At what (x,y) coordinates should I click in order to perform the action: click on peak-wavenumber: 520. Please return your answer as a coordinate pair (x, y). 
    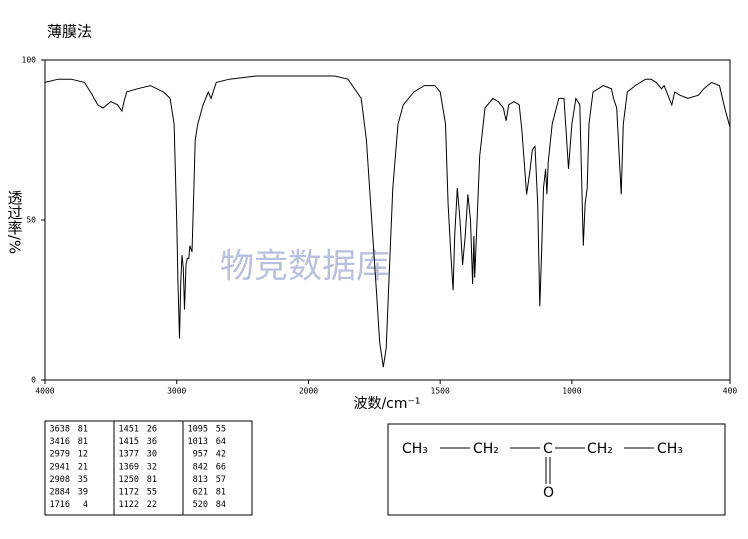
    Looking at the image, I should click on (200, 505).